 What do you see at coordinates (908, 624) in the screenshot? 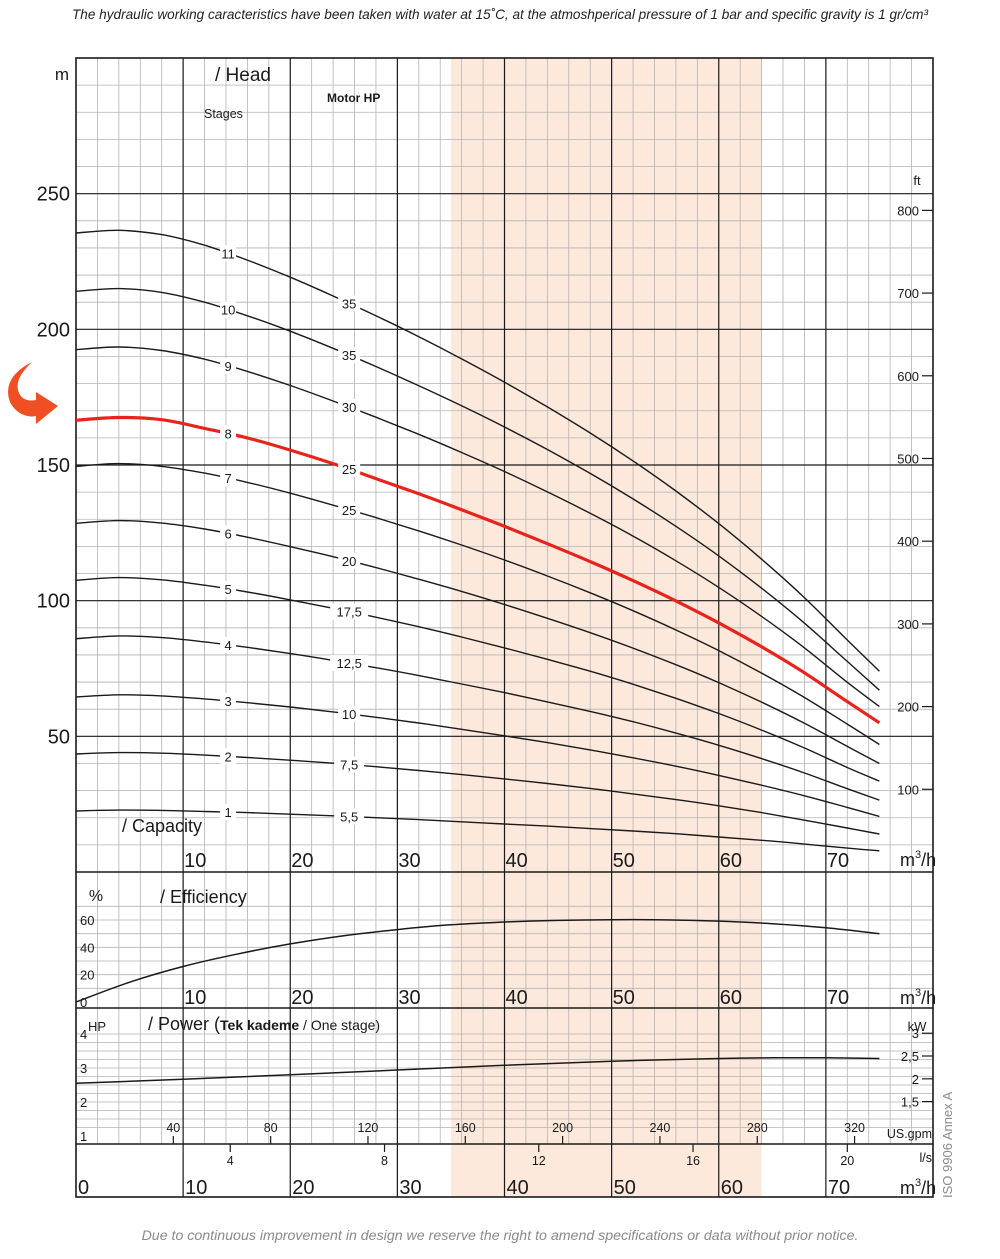
I see `feet-tick-label: 300` at bounding box center [908, 624].